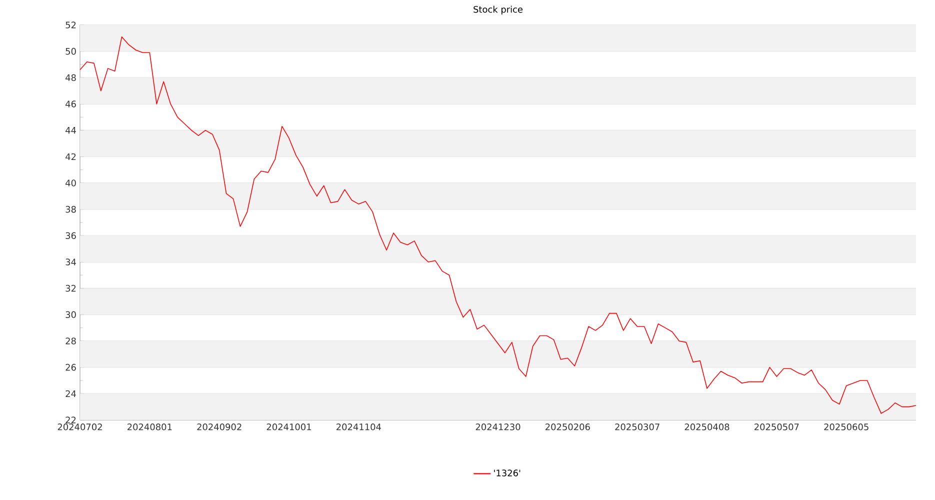 The height and width of the screenshot is (500, 935). Describe the element at coordinates (71, 78) in the screenshot. I see `y-tick-label: 48` at that location.